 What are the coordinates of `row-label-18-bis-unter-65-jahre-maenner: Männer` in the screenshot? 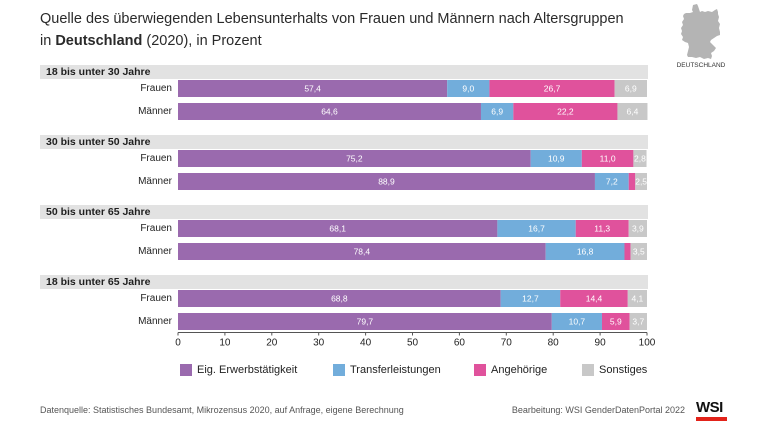 It's located at (155, 321).